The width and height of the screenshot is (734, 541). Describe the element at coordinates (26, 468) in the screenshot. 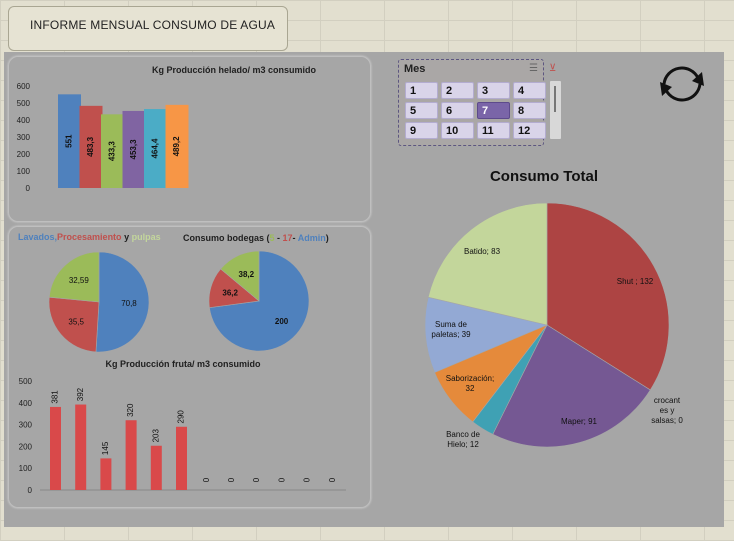

I see `fruta-ytick: 100` at that location.